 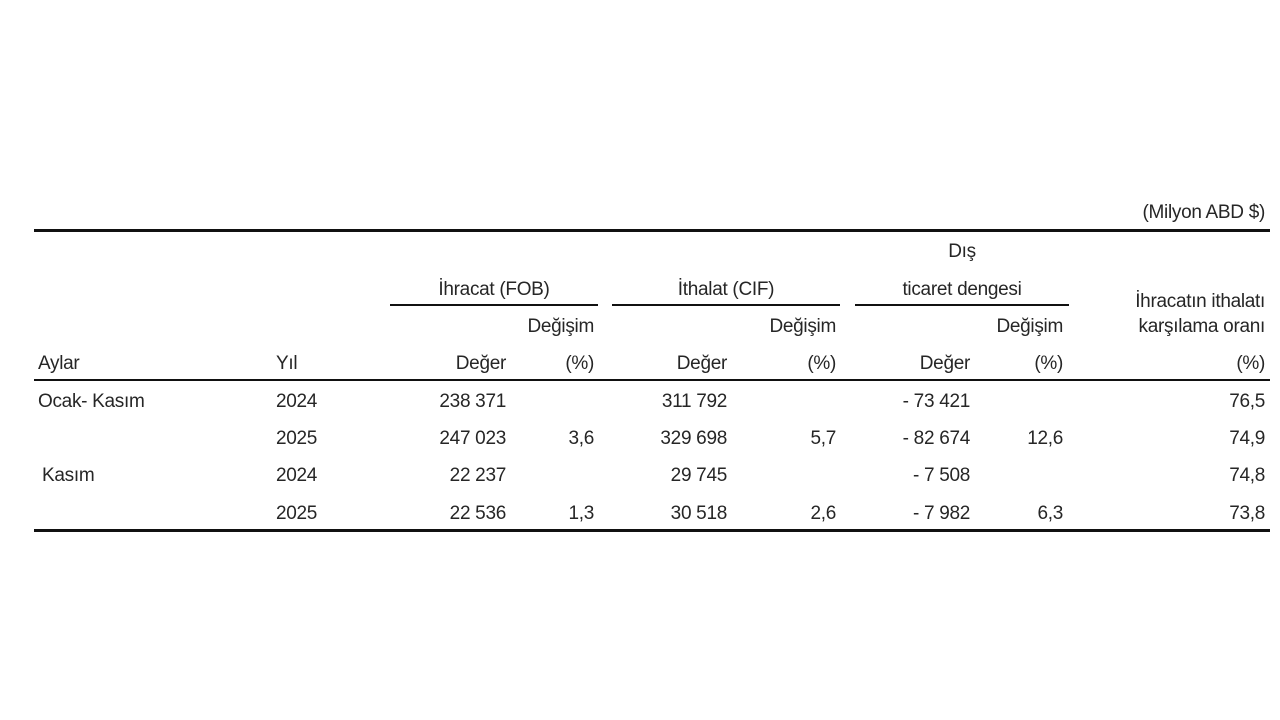 What do you see at coordinates (68, 475) in the screenshot?
I see `period-cell: Kasım` at bounding box center [68, 475].